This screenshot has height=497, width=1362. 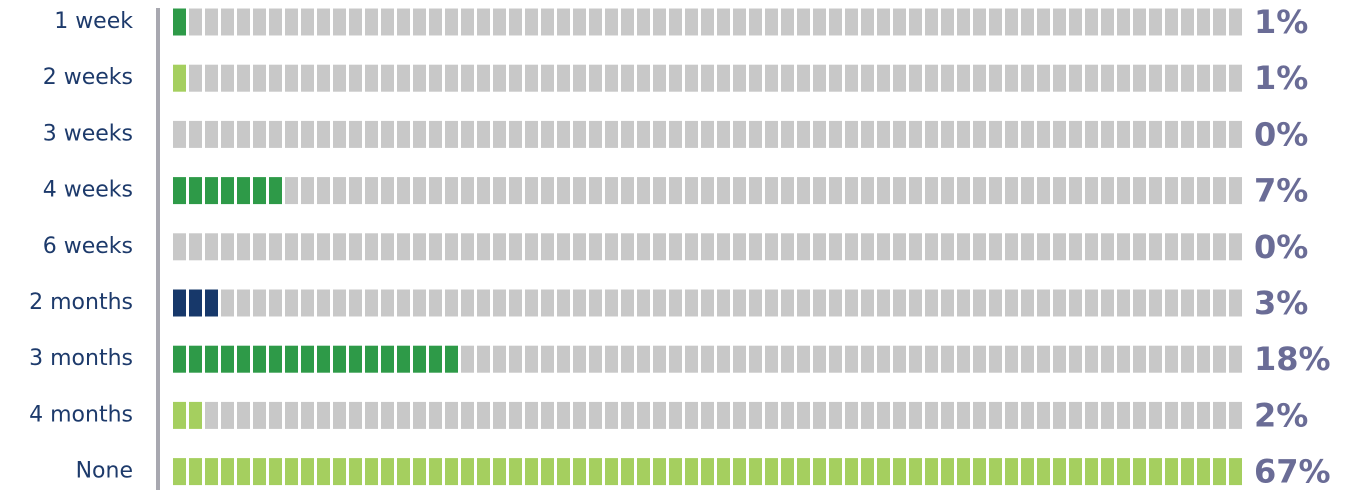 What do you see at coordinates (88, 190) in the screenshot?
I see `category-label: 4 weeks` at bounding box center [88, 190].